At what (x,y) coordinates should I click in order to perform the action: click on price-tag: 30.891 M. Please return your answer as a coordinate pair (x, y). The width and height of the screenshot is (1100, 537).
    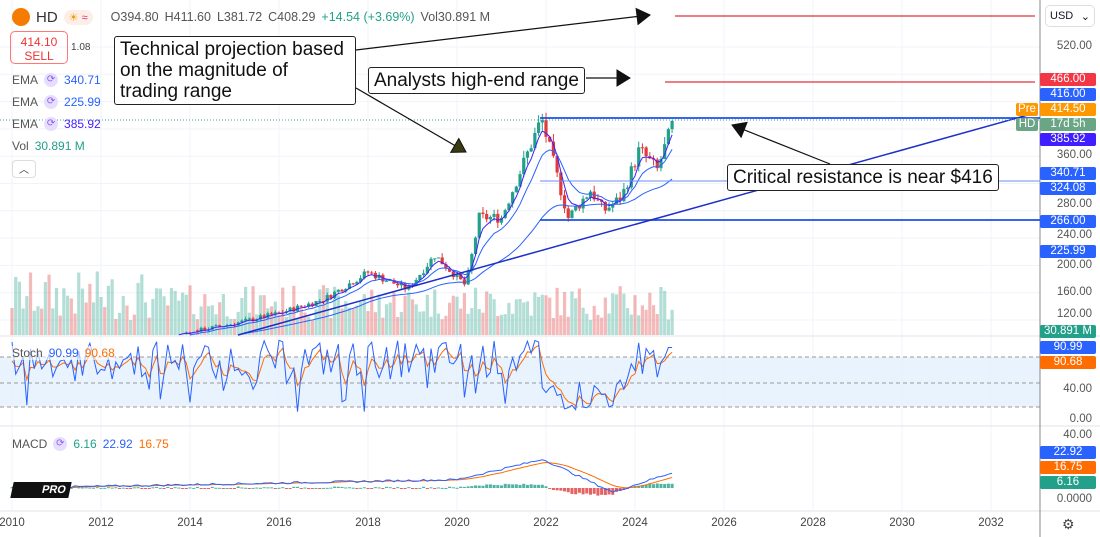
    Looking at the image, I should click on (1068, 331).